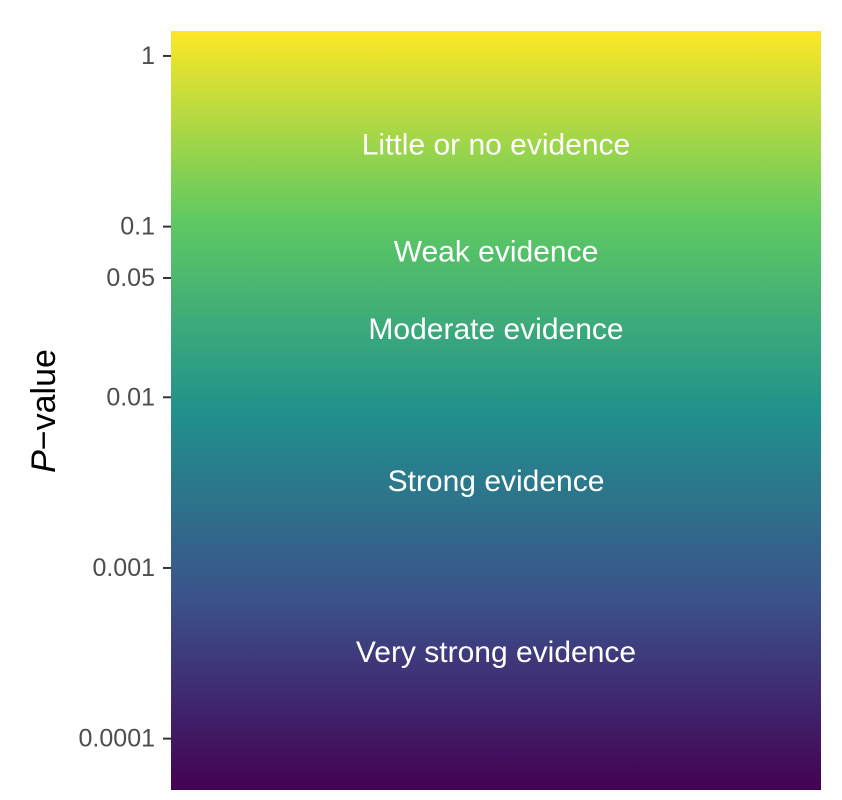 The width and height of the screenshot is (842, 800). Describe the element at coordinates (148, 56) in the screenshot. I see `y-tick-label: 1` at that location.